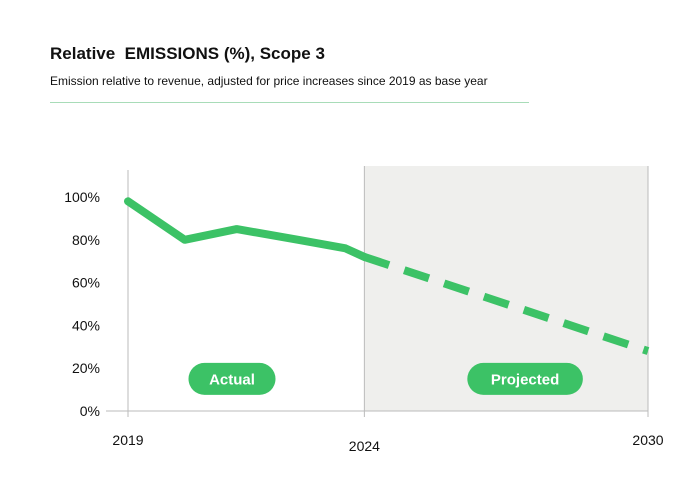  I want to click on y-tick-label-20: 20%, so click(86, 368).